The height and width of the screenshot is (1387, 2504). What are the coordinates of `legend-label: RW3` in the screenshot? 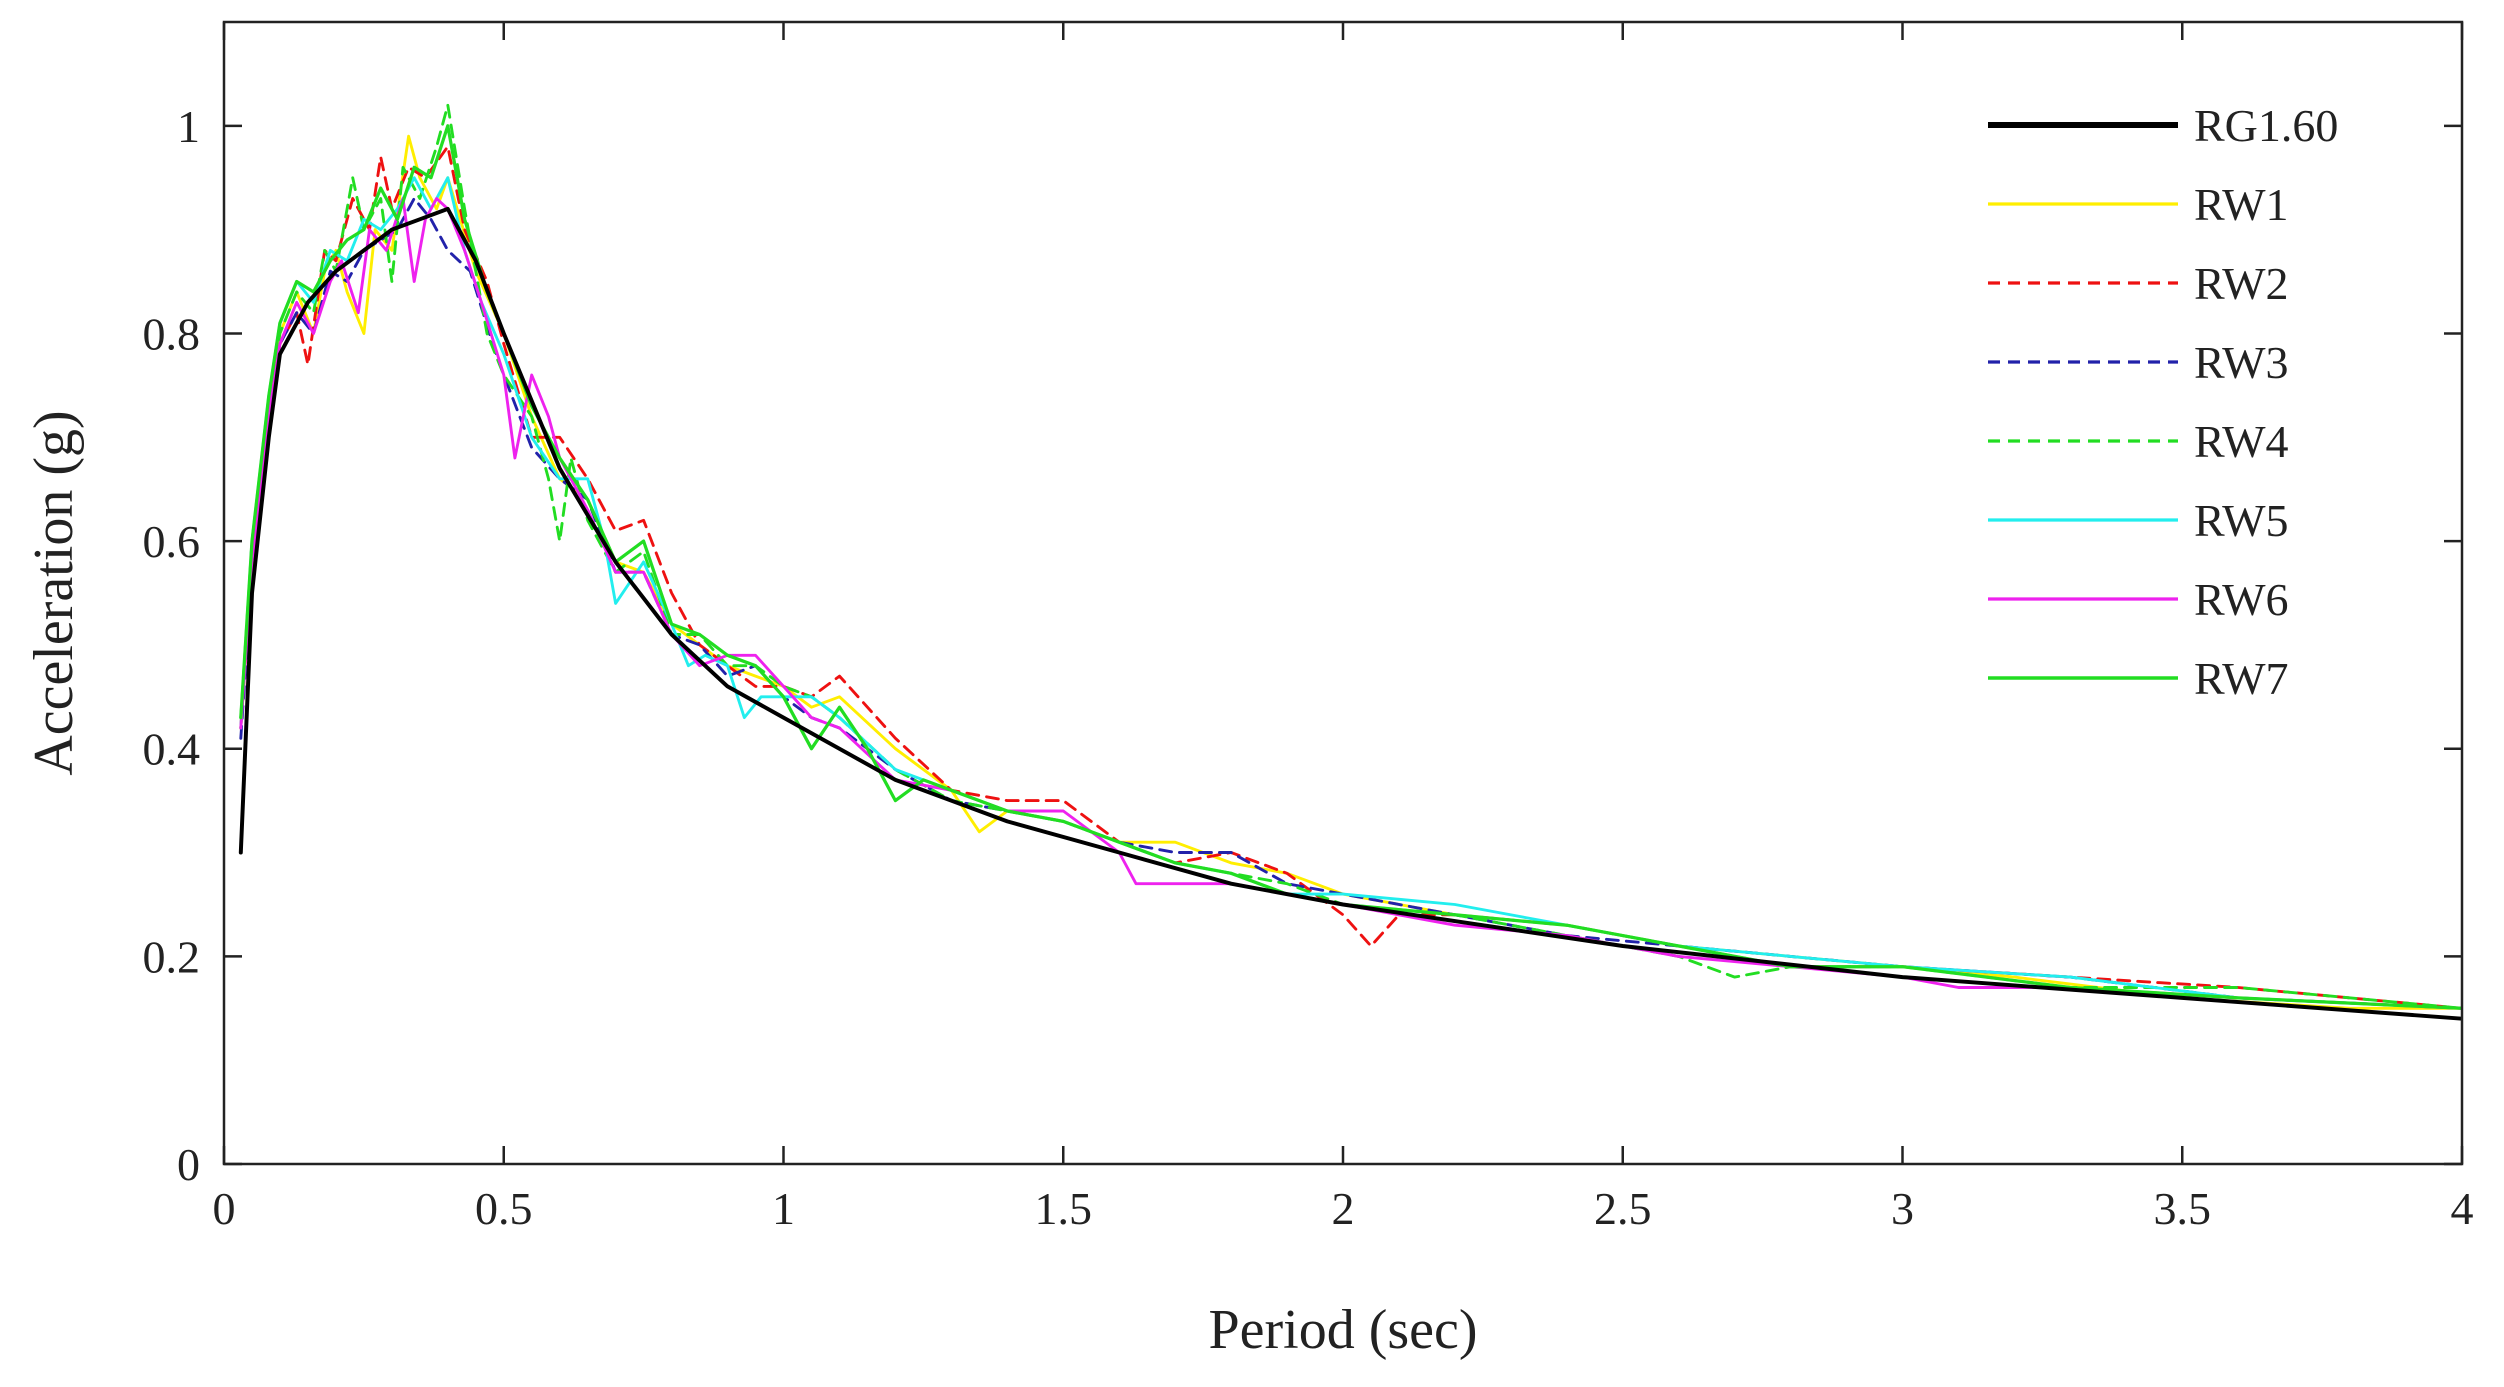 It's located at (2241, 362).